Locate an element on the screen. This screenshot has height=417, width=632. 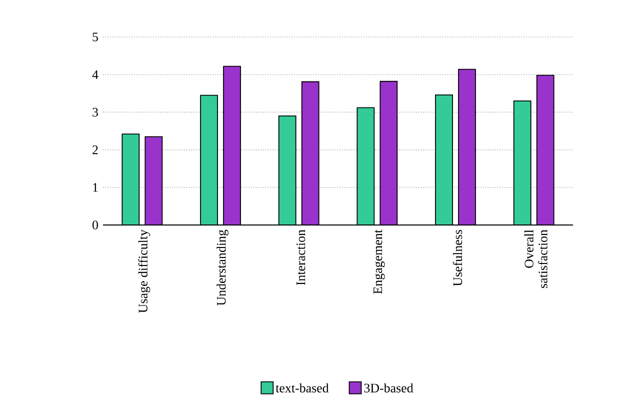
legend-label: 3D-based is located at coordinates (389, 387).